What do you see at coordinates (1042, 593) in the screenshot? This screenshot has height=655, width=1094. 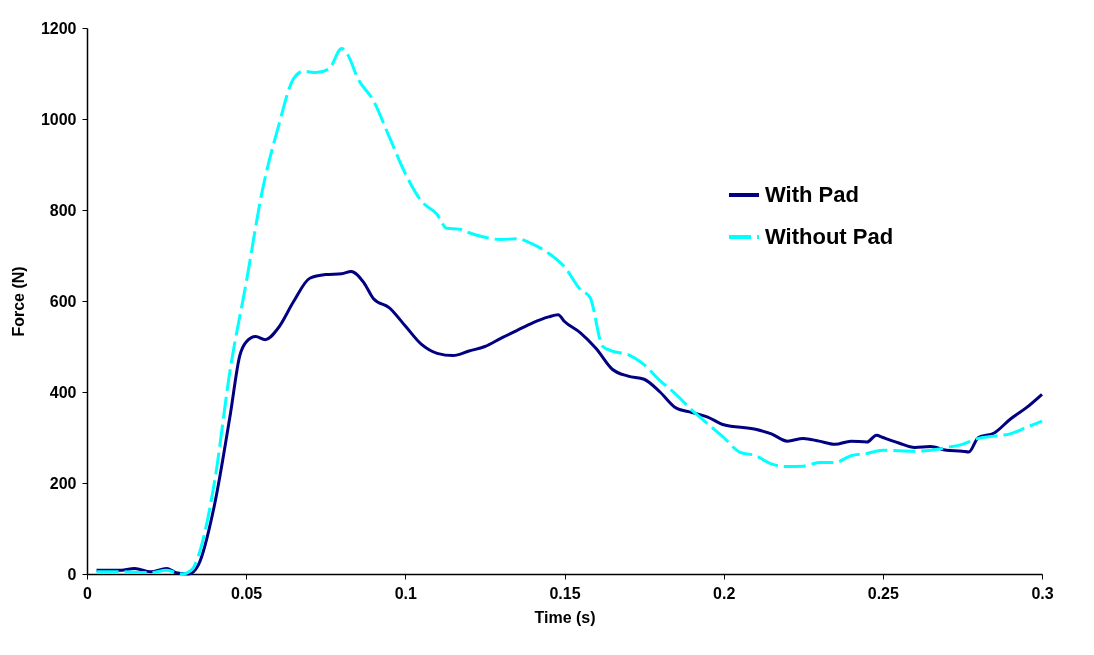 I see `x-tick-label: 0.3` at bounding box center [1042, 593].